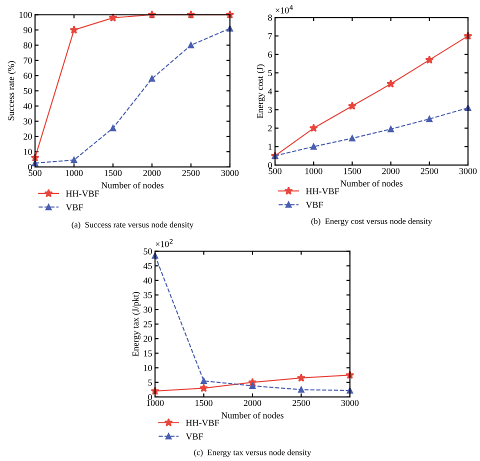 The width and height of the screenshot is (480, 461). What do you see at coordinates (28, 45) in the screenshot?
I see `y-tick-label: 80` at bounding box center [28, 45].